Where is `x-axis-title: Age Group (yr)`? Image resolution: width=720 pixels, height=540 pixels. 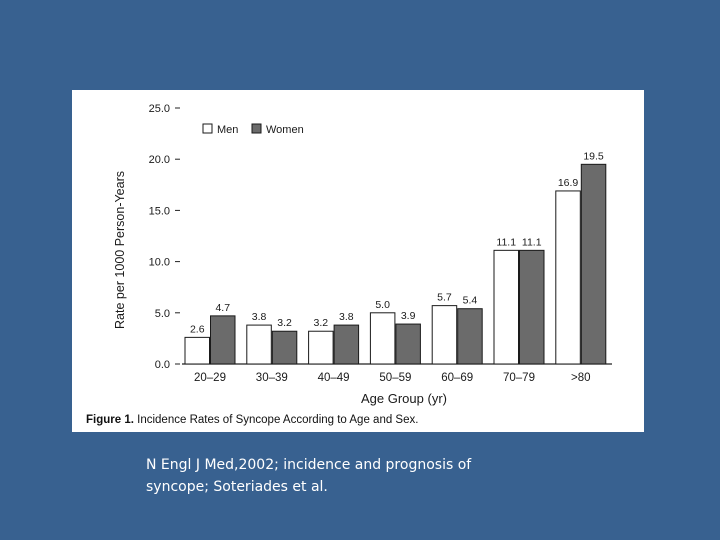 x-axis-title: Age Group (yr) is located at coordinates (404, 398).